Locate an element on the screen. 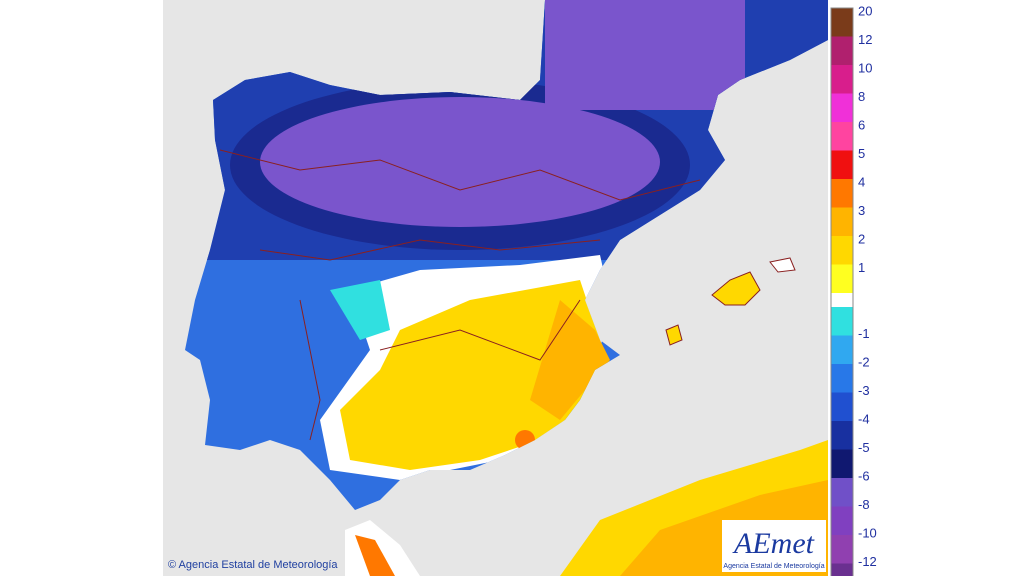 The height and width of the screenshot is (576, 1024). credit: © Agencia Estatal de Meteorología is located at coordinates (253, 565).